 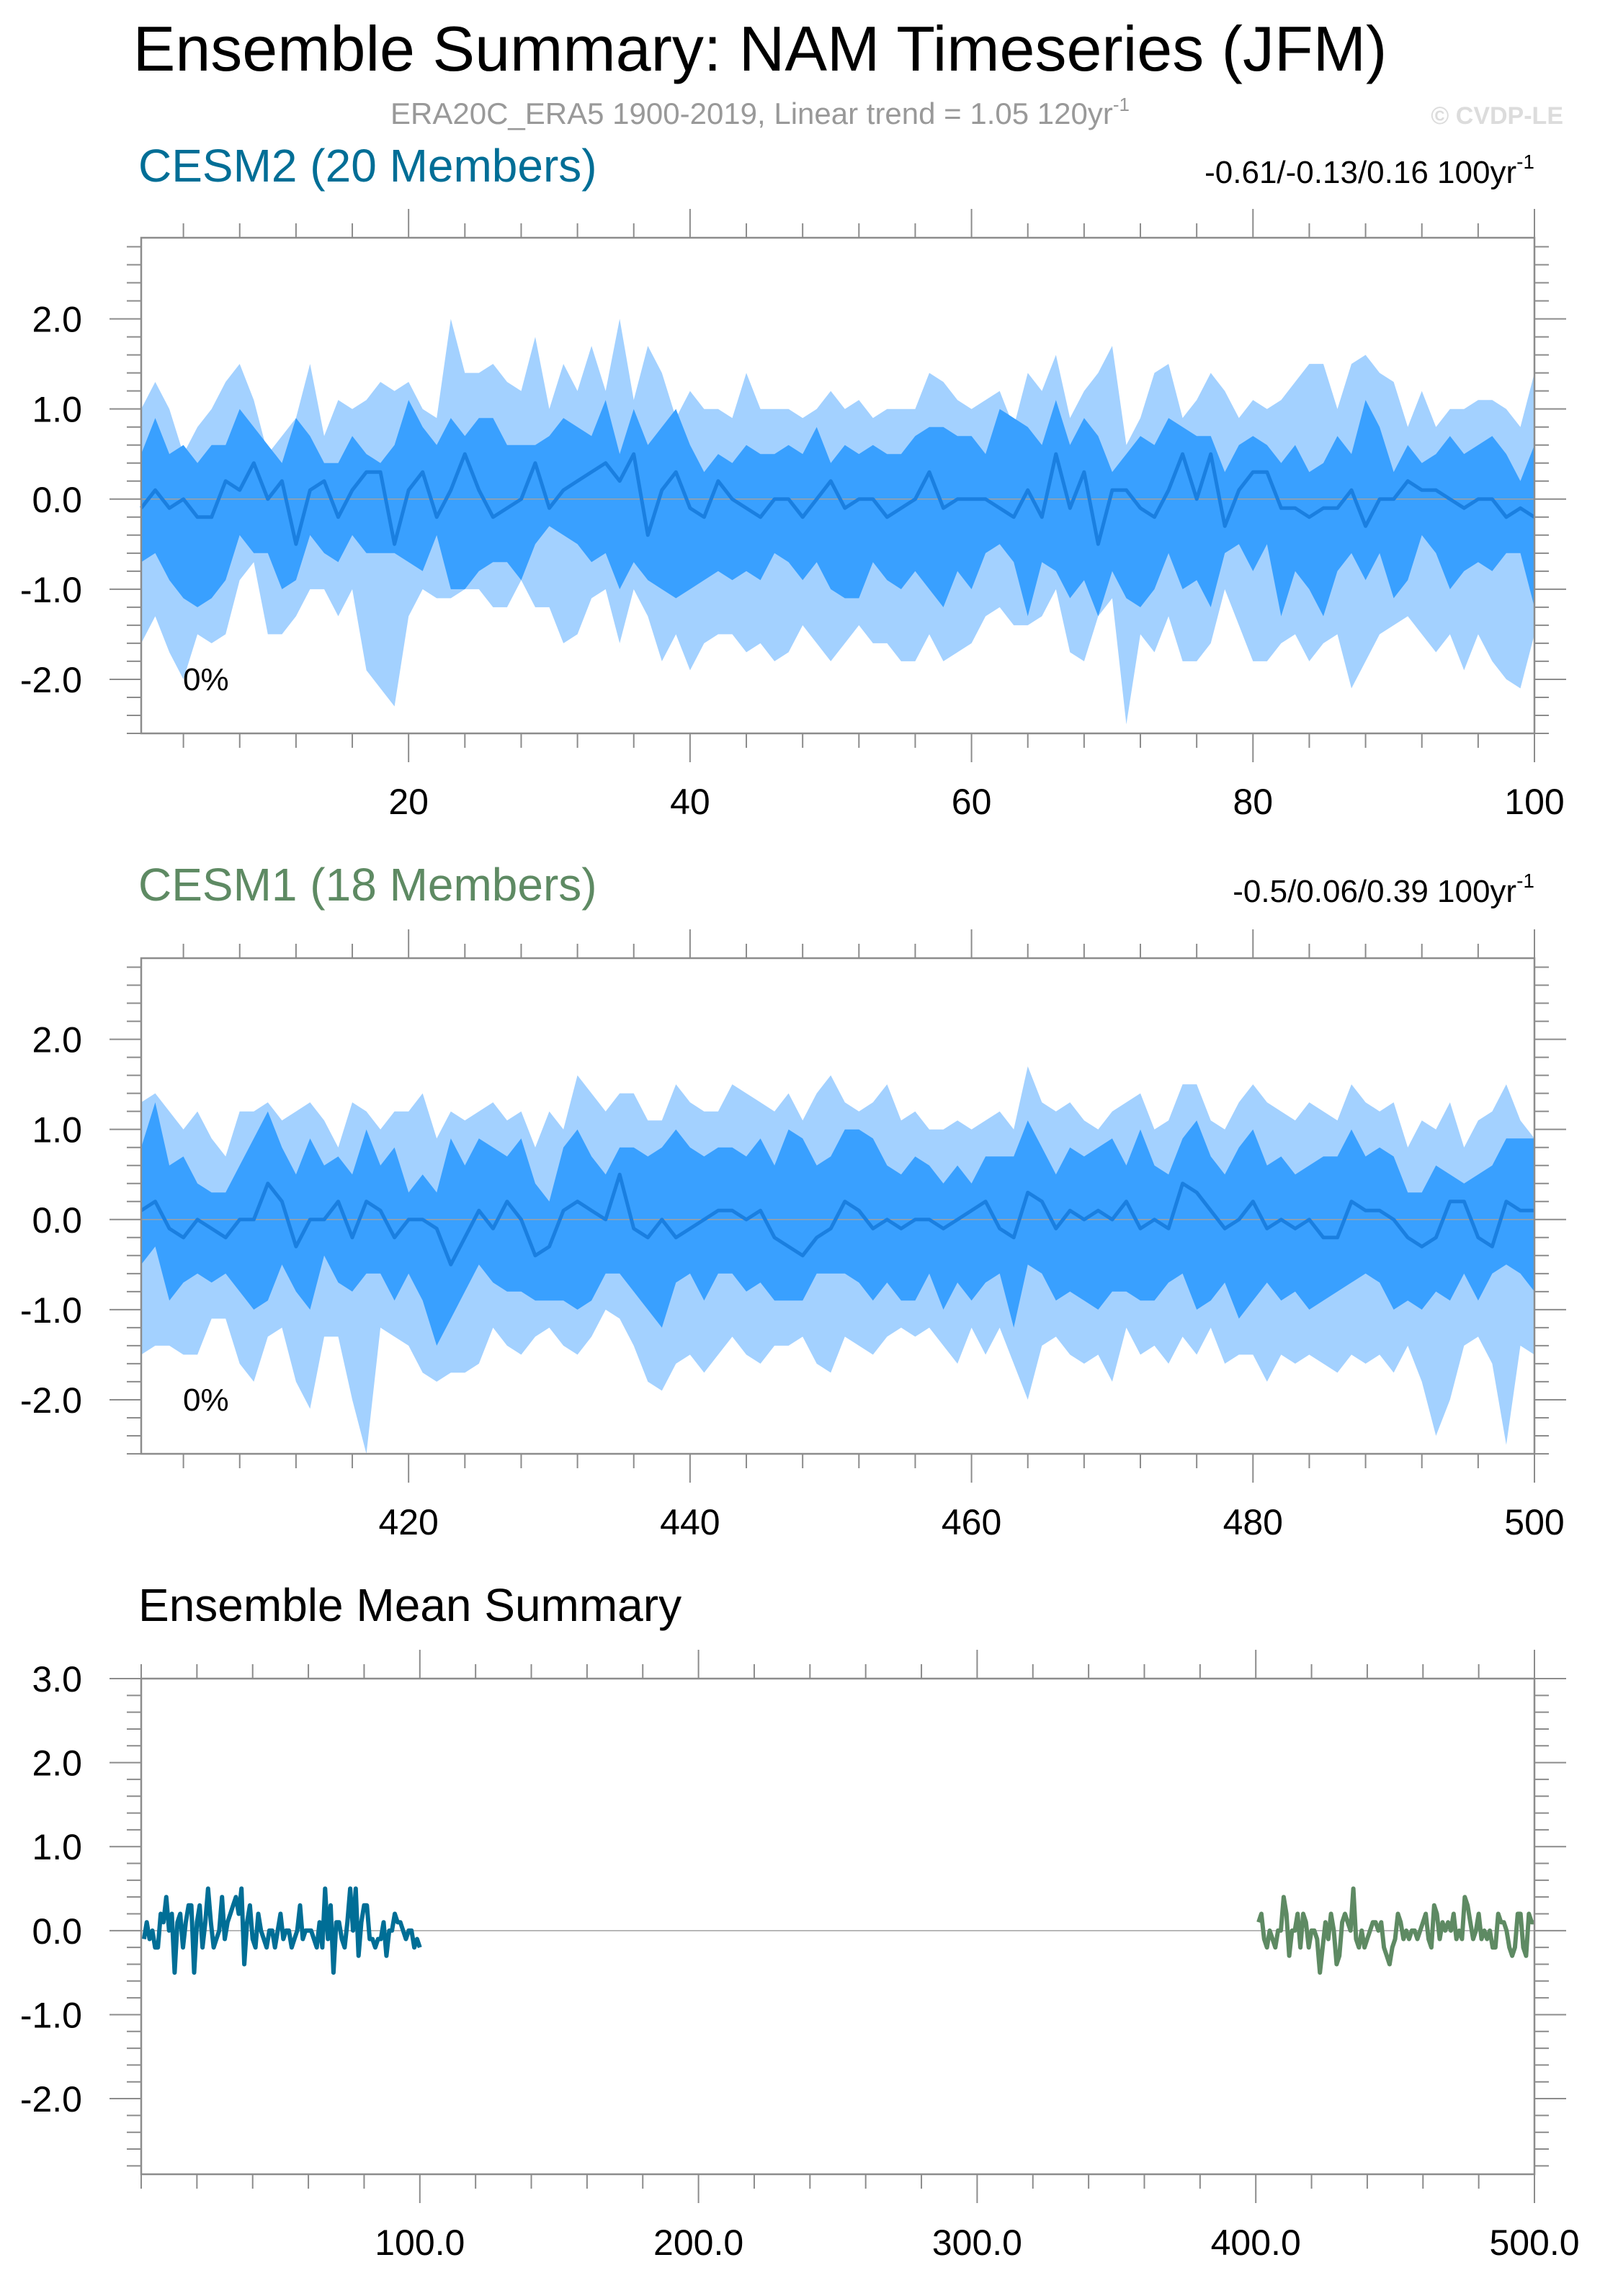 What do you see at coordinates (408, 1522) in the screenshot?
I see `x-tick-label: 420` at bounding box center [408, 1522].